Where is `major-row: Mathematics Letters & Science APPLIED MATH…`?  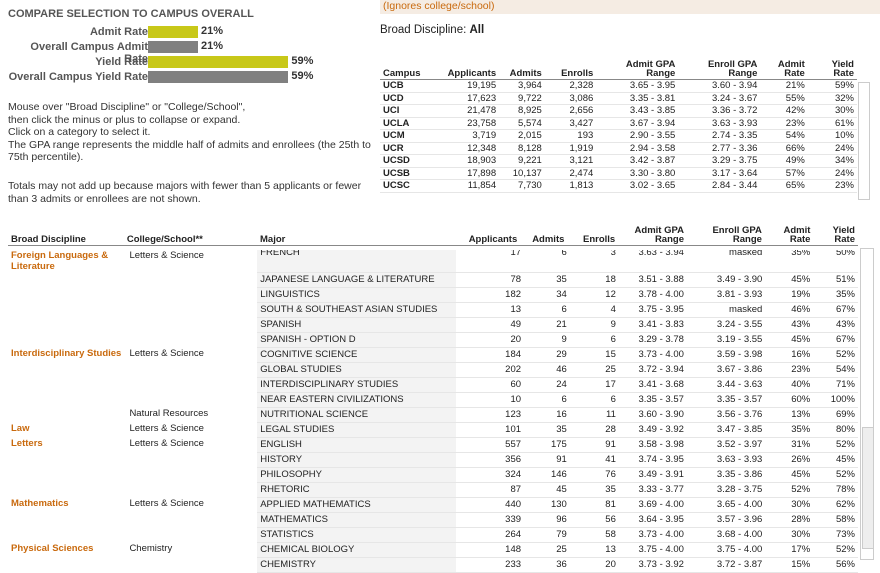
major-row: Mathematics Letters & Science APPLIED MATH… is located at coordinates (433, 505).